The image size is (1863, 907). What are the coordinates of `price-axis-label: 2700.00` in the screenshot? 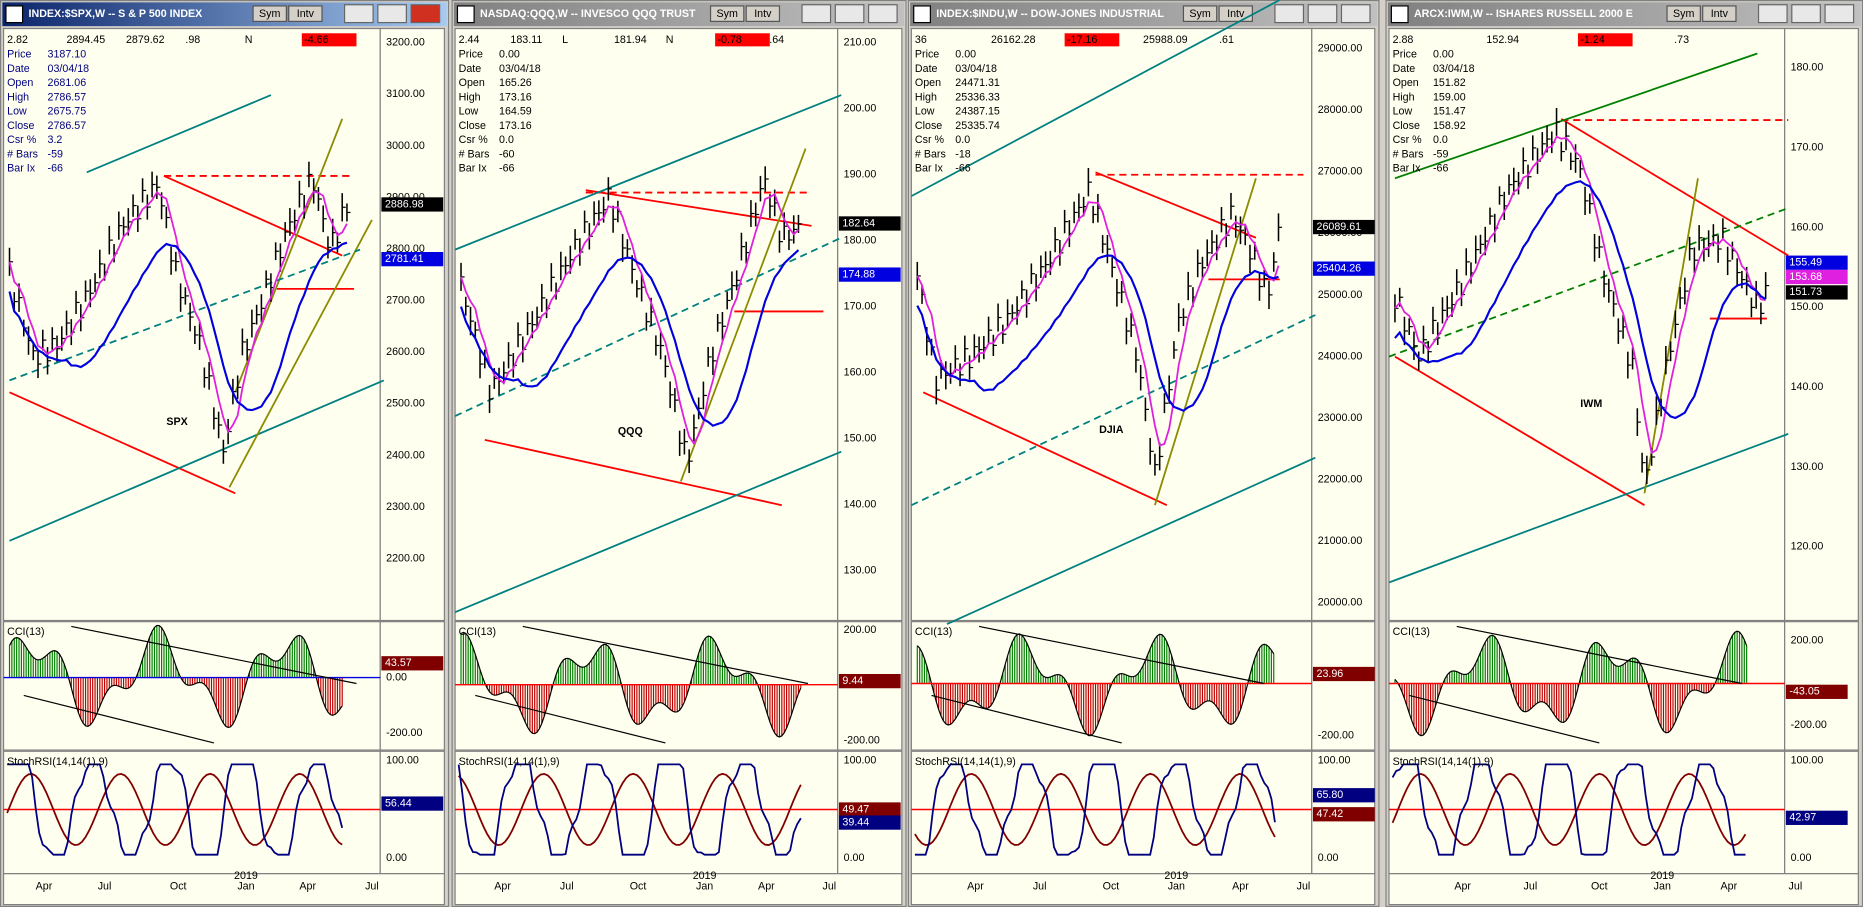 It's located at (405, 301).